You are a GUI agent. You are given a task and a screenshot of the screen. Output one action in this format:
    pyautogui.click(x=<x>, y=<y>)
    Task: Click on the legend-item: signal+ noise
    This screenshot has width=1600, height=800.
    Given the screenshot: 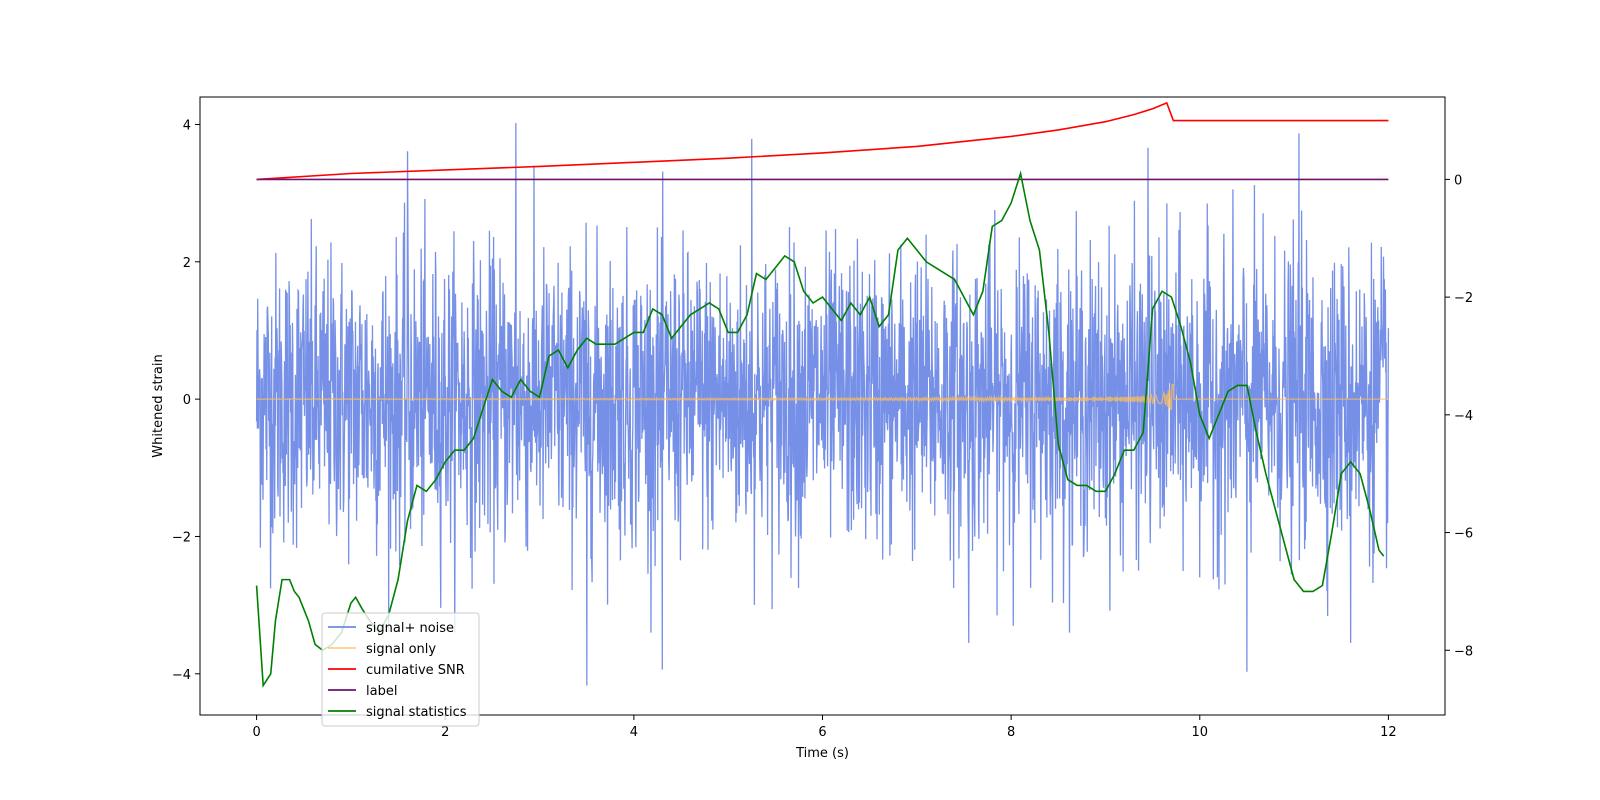 What is the action you would take?
    pyautogui.click(x=391, y=628)
    